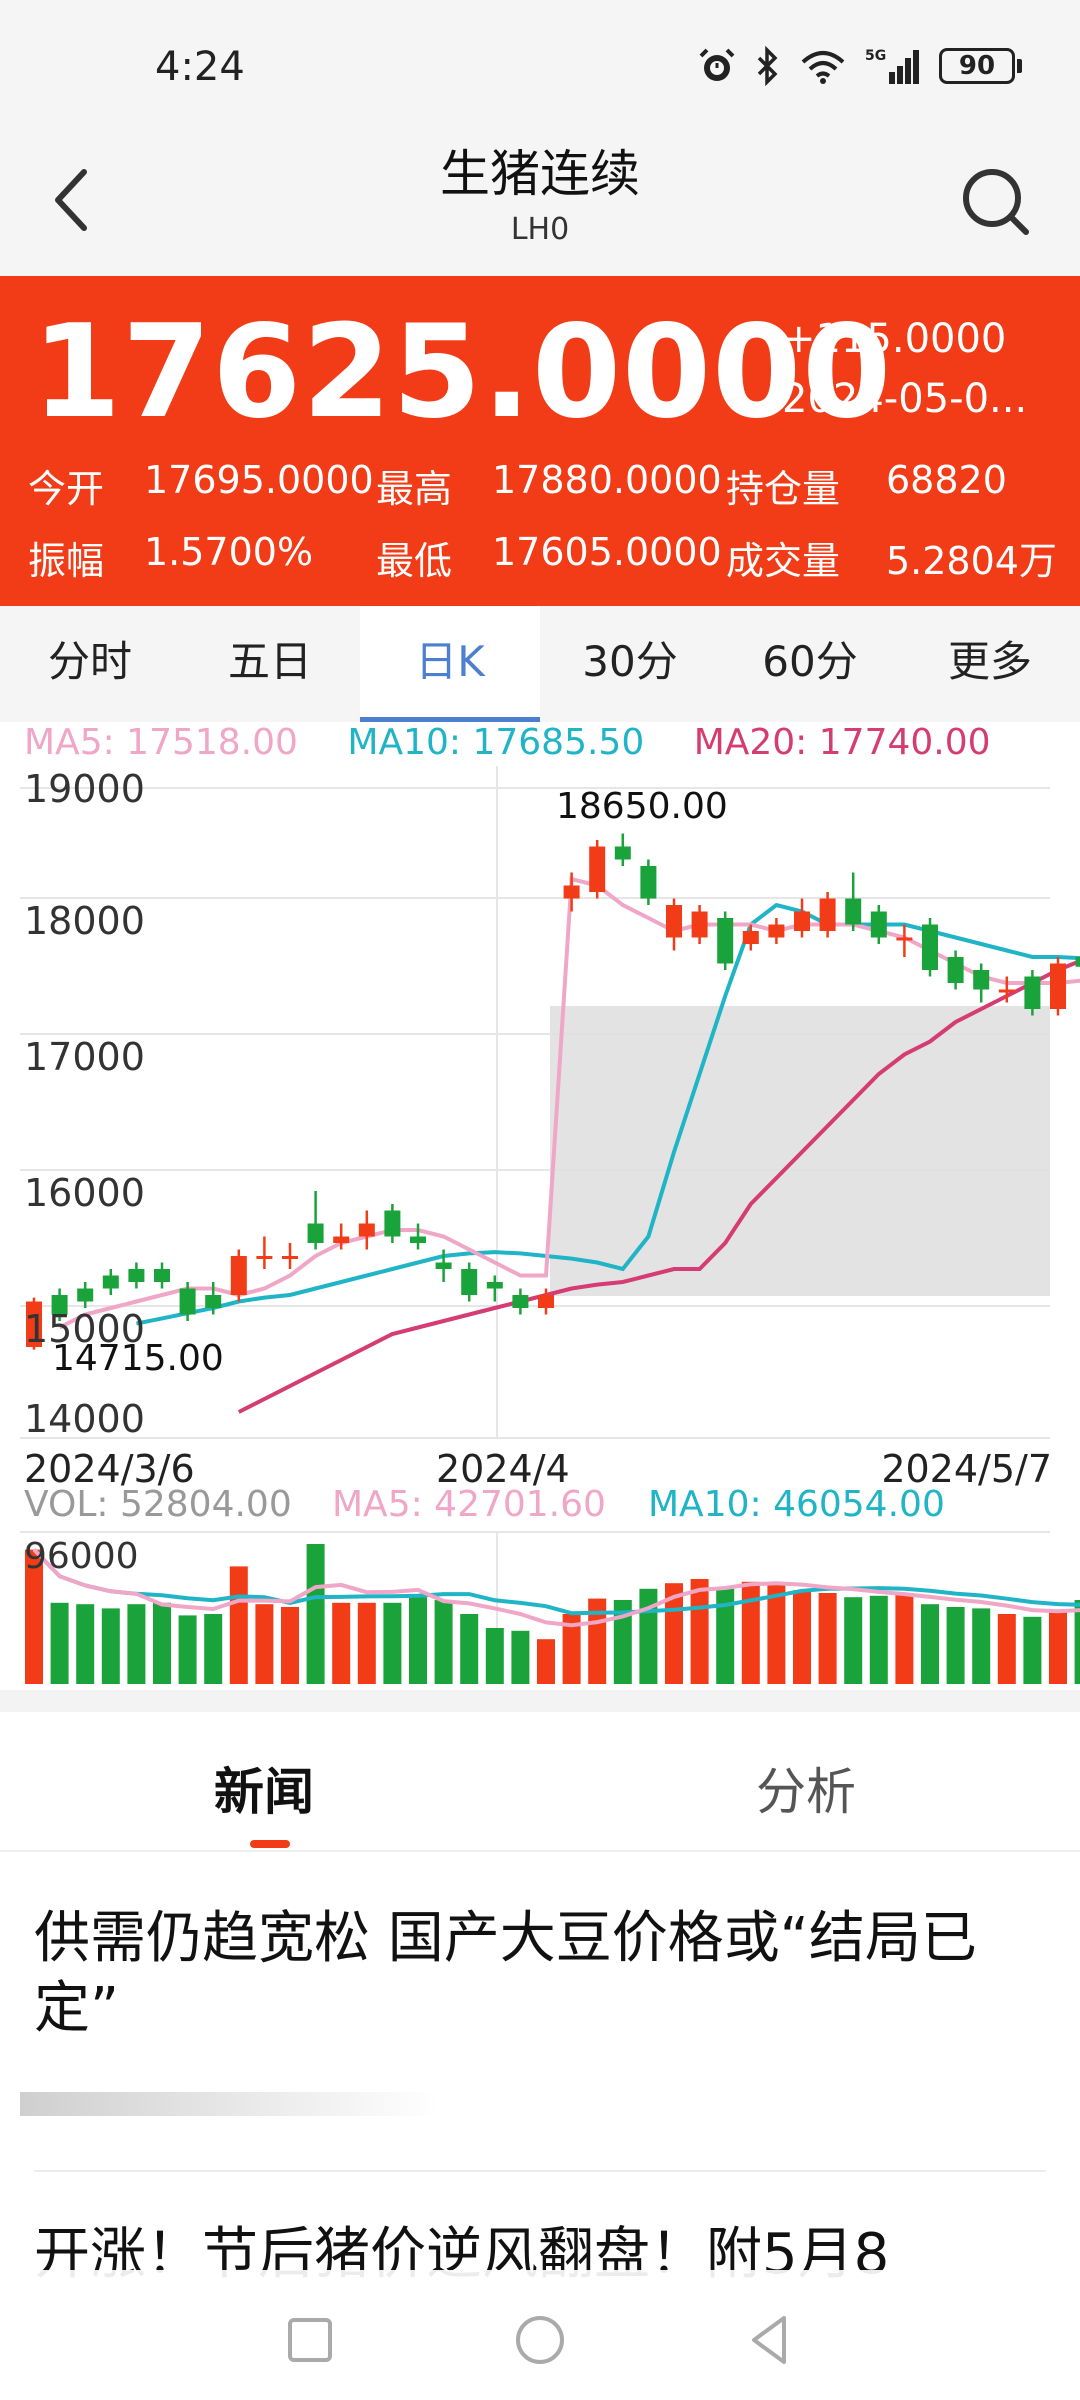 The height and width of the screenshot is (2400, 1080). Describe the element at coordinates (996, 202) in the screenshot. I see `search-icon` at that location.